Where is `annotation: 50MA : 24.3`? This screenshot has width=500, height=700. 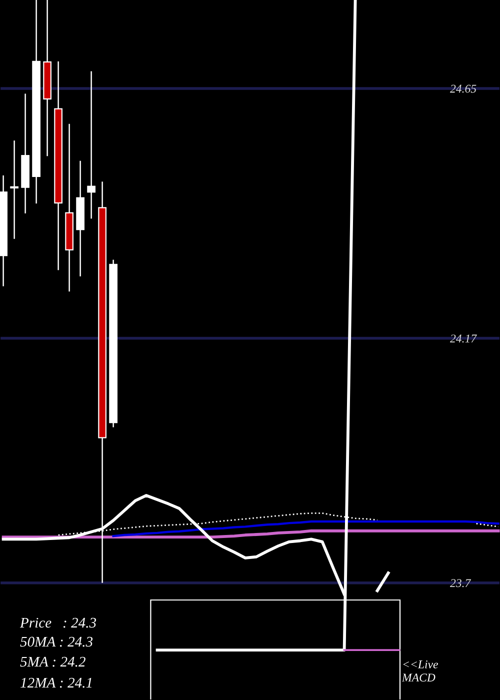 annotation: 50MA : 24.3 is located at coordinates (56, 641).